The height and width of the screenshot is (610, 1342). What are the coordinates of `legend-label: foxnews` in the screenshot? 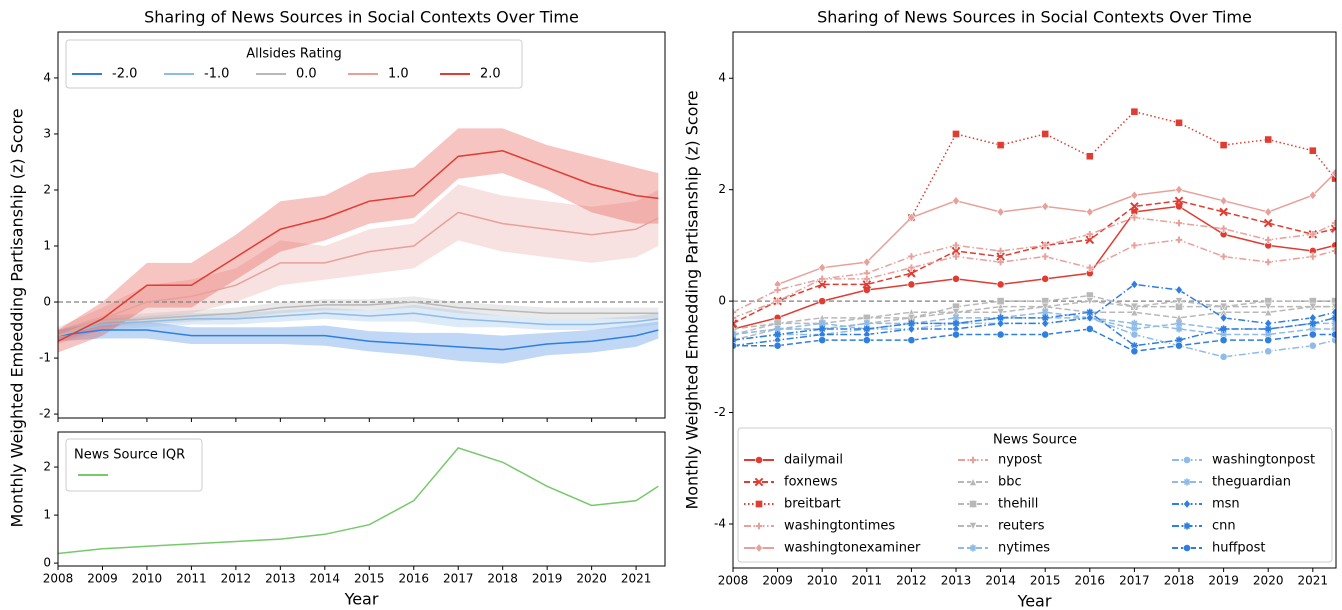 It's located at (811, 482).